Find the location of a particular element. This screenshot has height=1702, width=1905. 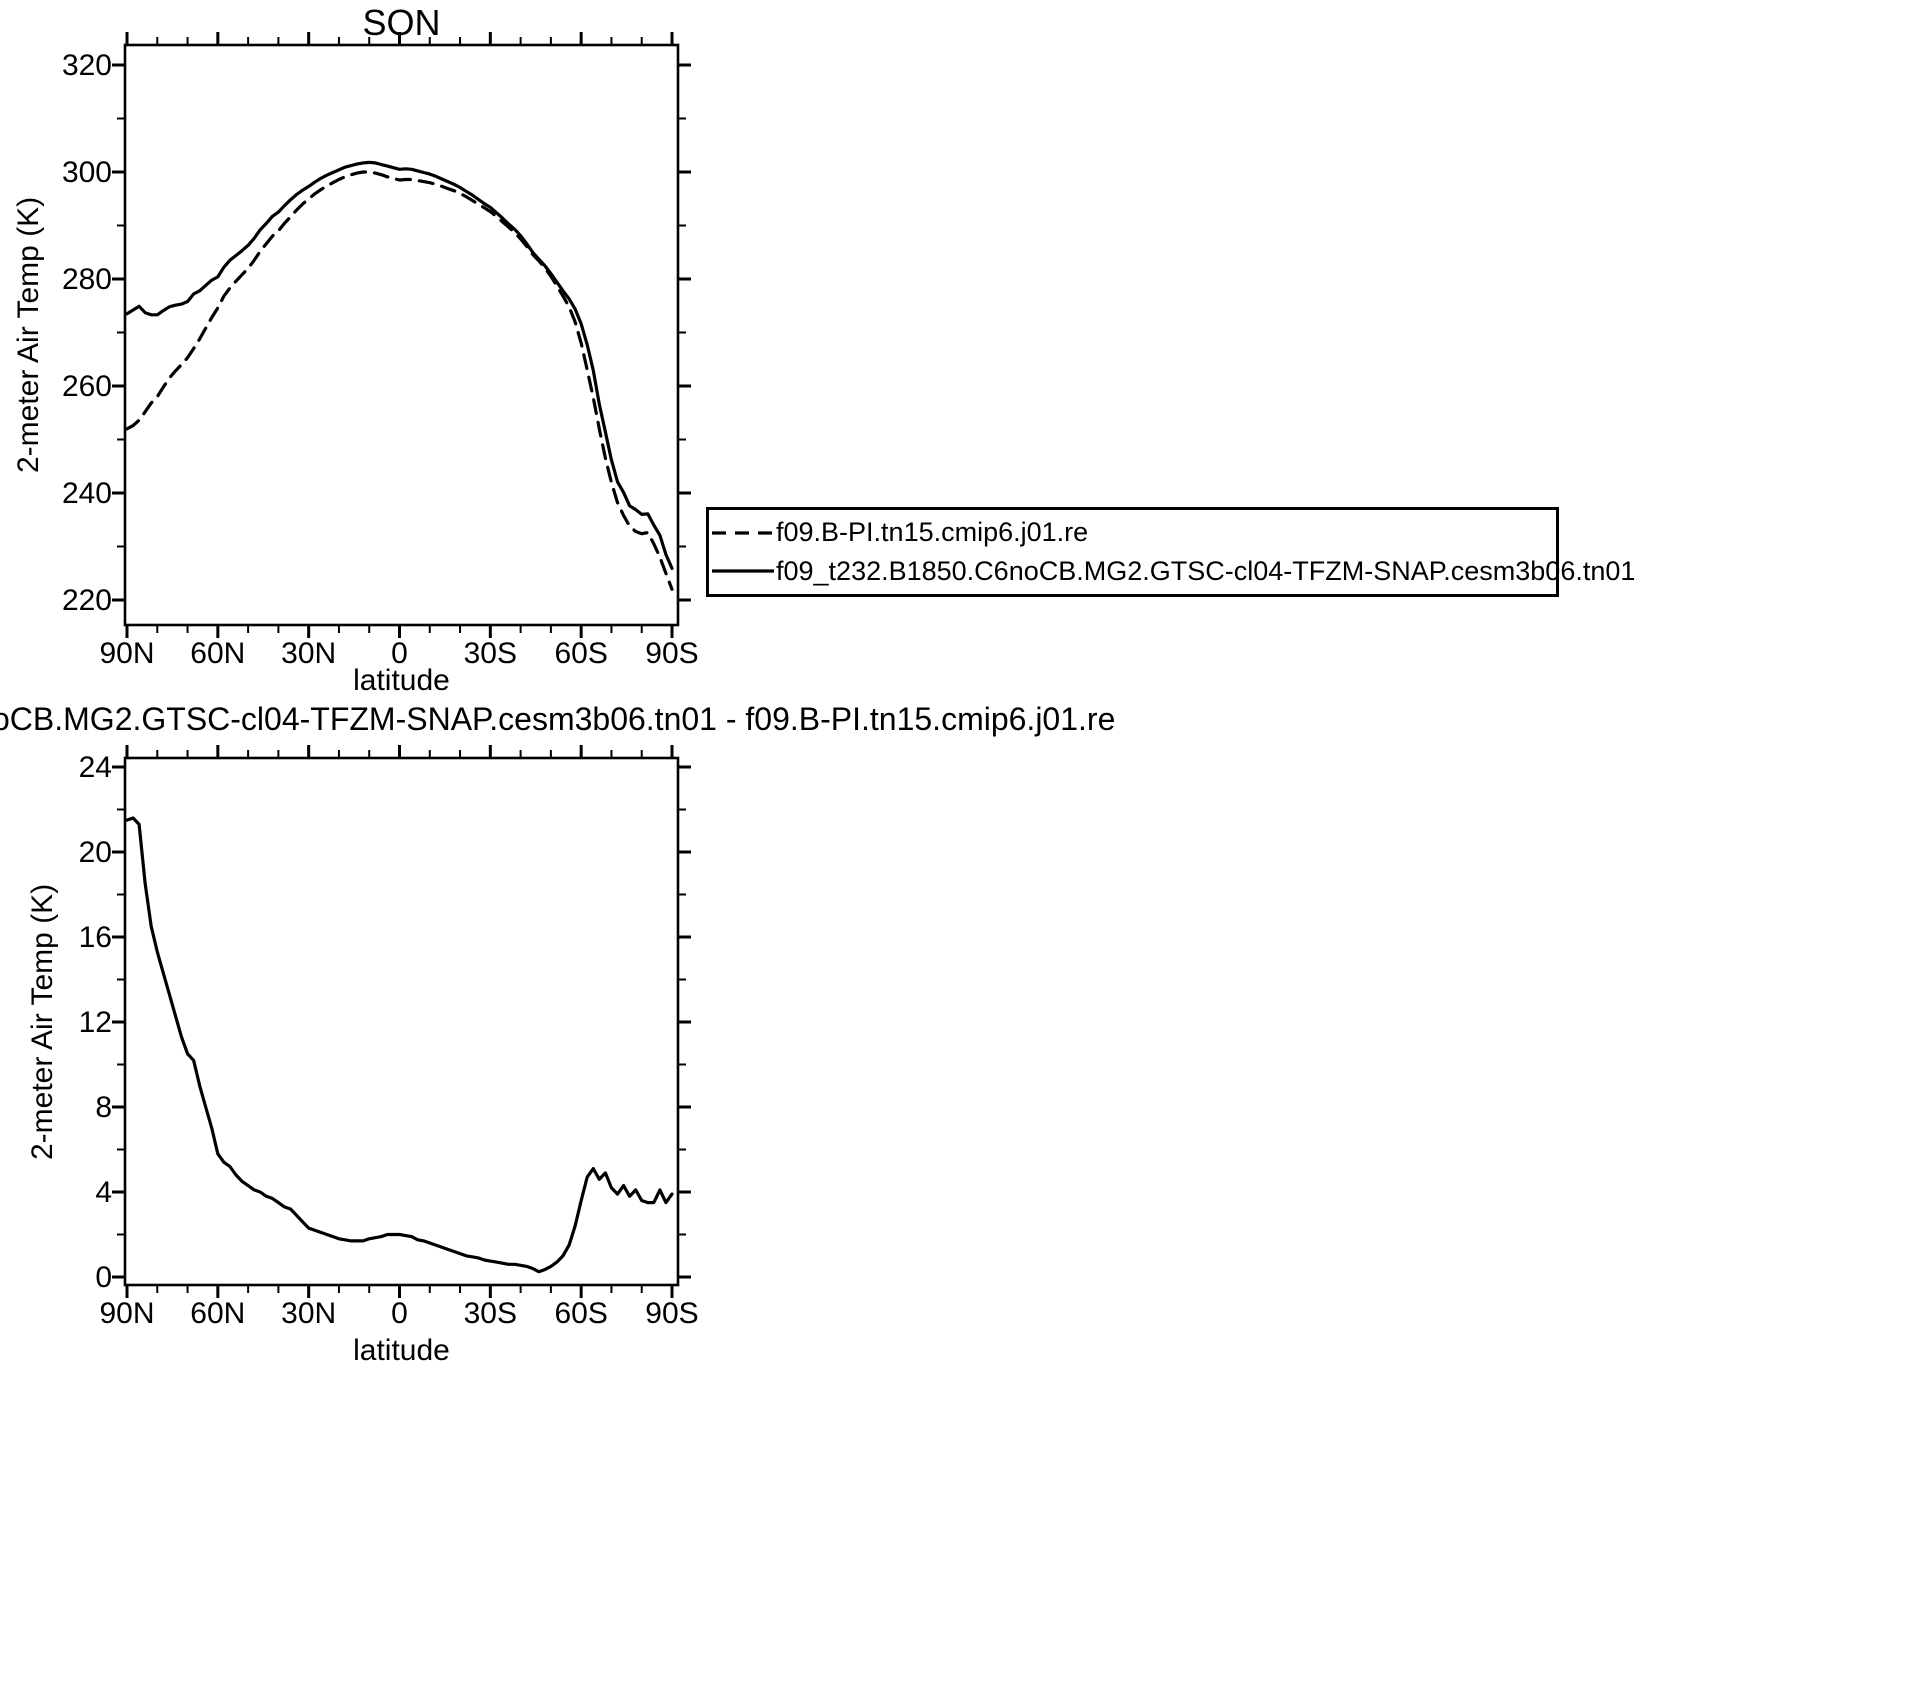

dashed-line-sample-icon is located at coordinates (743, 533).